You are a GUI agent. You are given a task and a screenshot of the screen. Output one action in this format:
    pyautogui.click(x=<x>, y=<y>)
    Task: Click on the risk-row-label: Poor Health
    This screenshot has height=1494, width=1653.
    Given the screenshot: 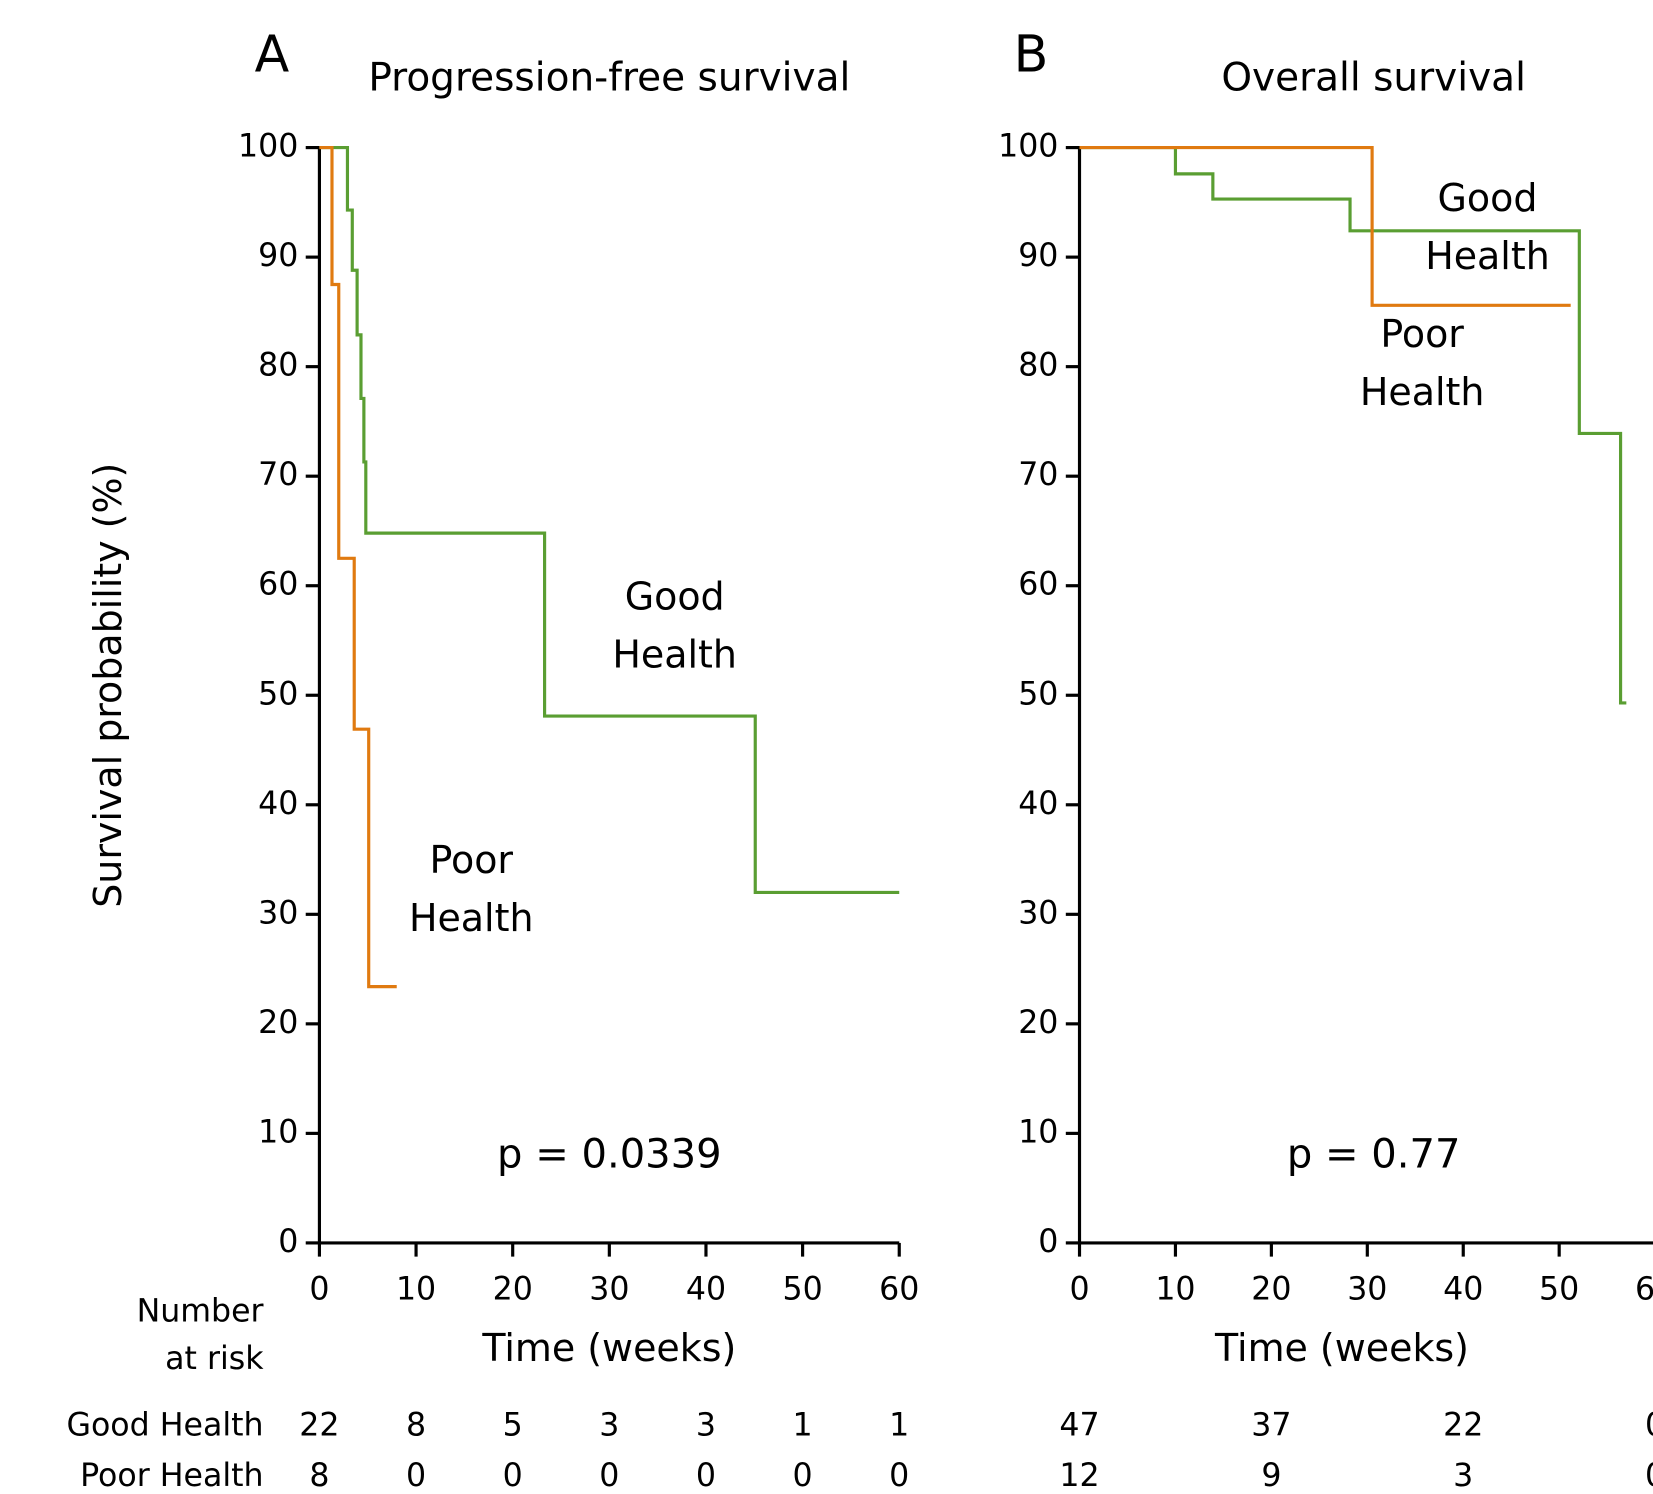 What is the action you would take?
    pyautogui.click(x=171, y=1476)
    